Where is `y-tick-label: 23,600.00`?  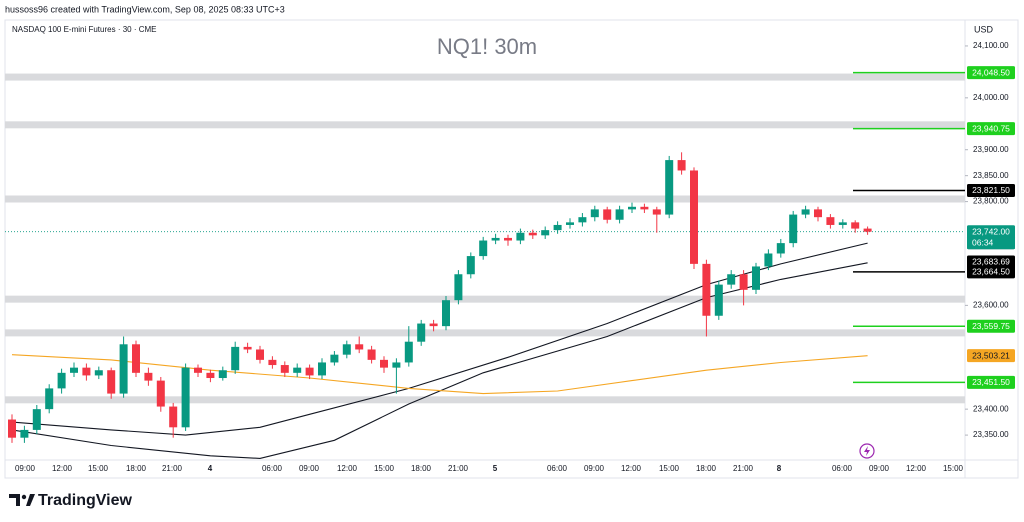
y-tick-label: 23,600.00 is located at coordinates (991, 304).